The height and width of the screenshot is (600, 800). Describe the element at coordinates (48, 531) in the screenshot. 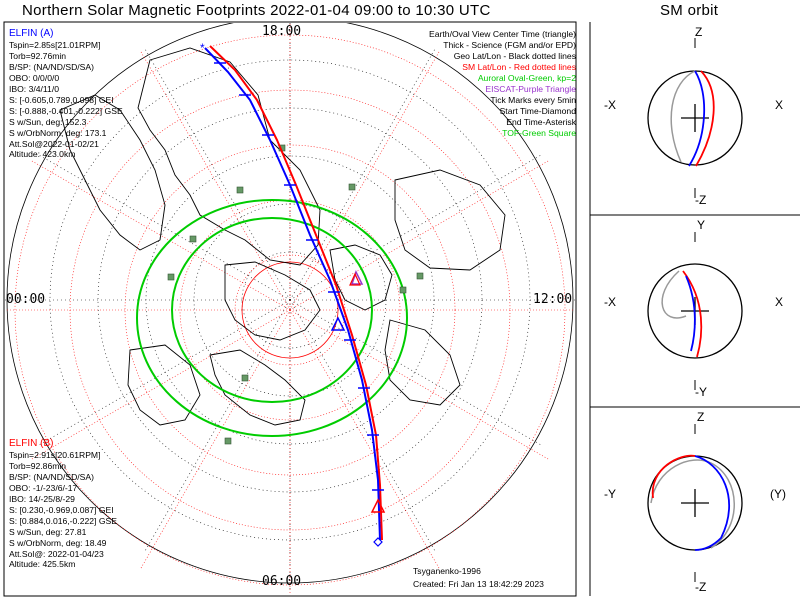

I see `info-line: S w/Sun, deg: 27.81` at that location.